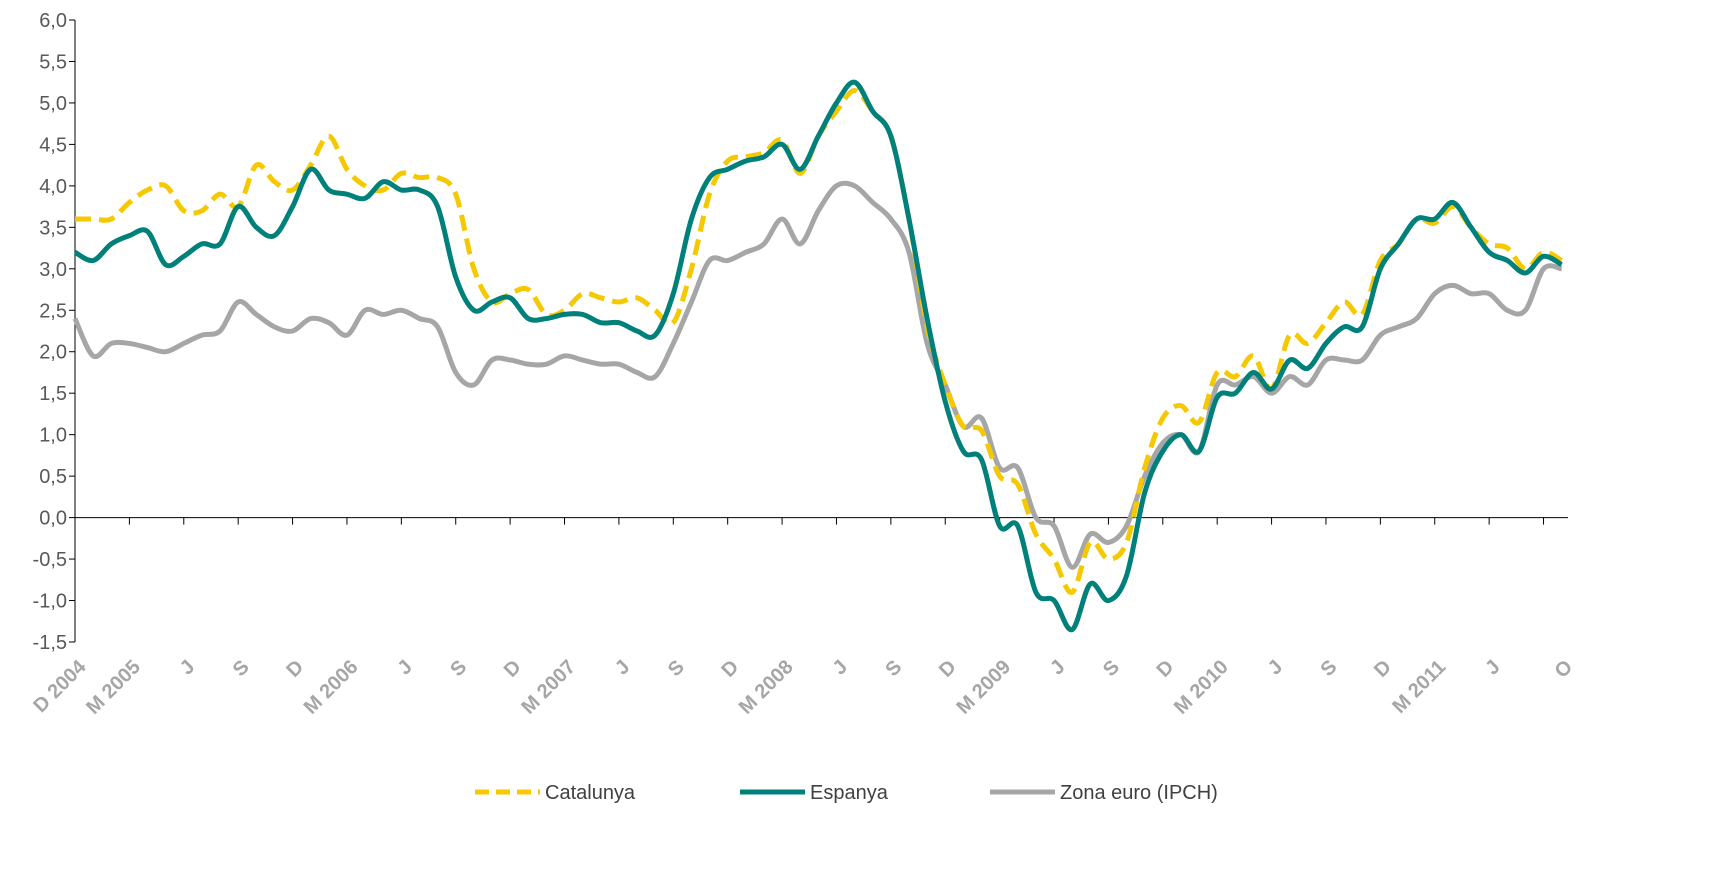  Describe the element at coordinates (50, 602) in the screenshot. I see `y-tick-label: -1,0` at that location.